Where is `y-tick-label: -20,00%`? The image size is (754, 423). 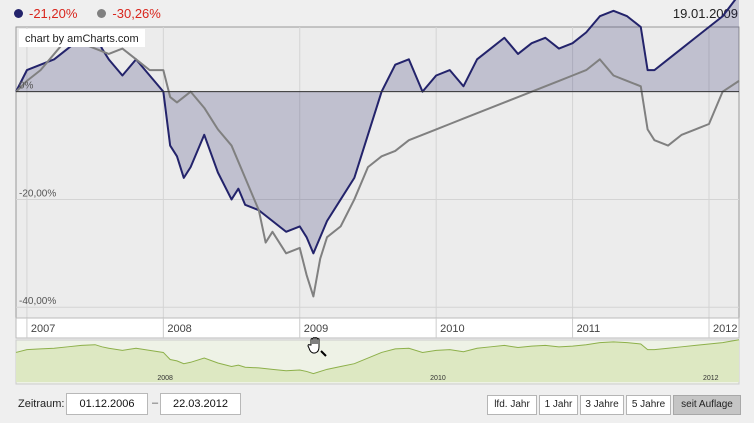
y-tick-label: -20,00% is located at coordinates (37, 193).